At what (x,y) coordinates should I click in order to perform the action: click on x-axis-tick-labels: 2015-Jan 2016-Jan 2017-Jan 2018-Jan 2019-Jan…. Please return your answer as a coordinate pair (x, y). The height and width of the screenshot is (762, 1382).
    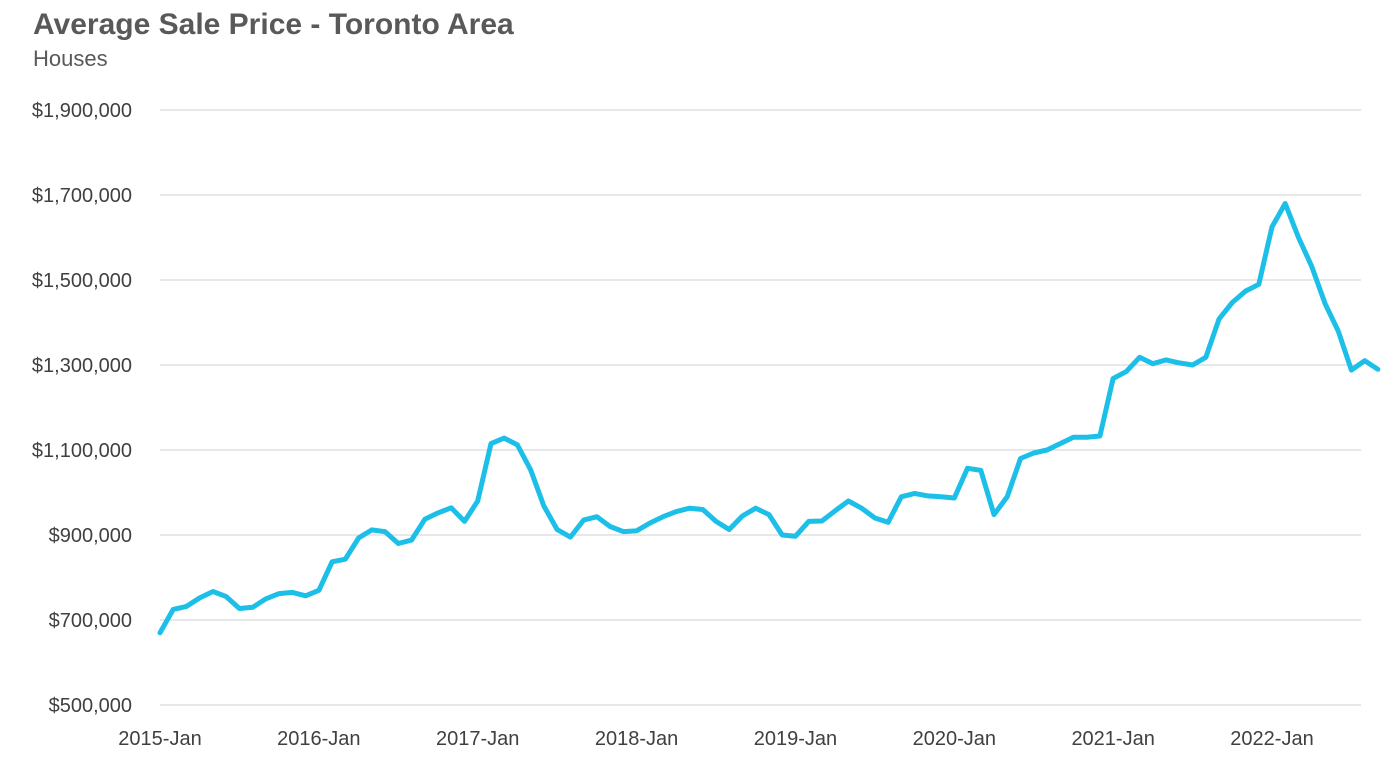
    Looking at the image, I should click on (715, 739).